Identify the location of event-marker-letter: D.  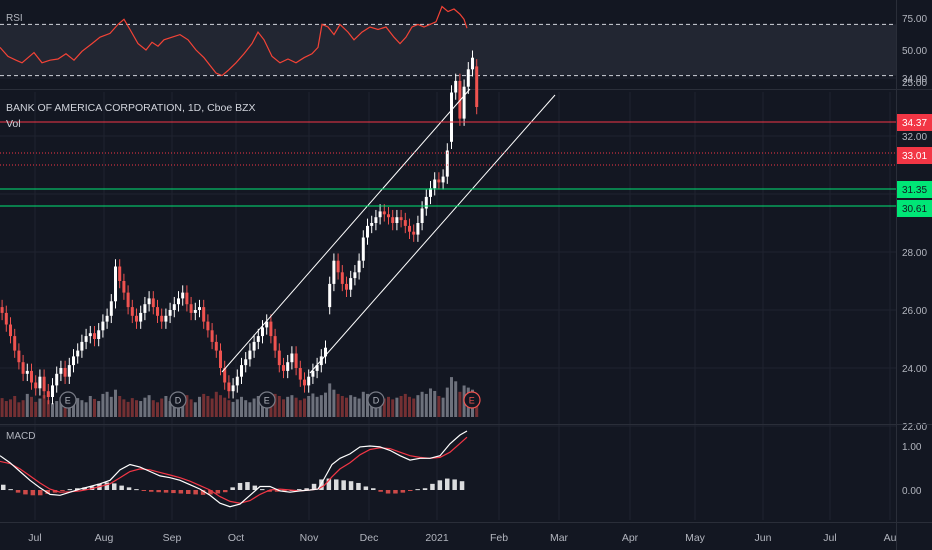
(376, 401).